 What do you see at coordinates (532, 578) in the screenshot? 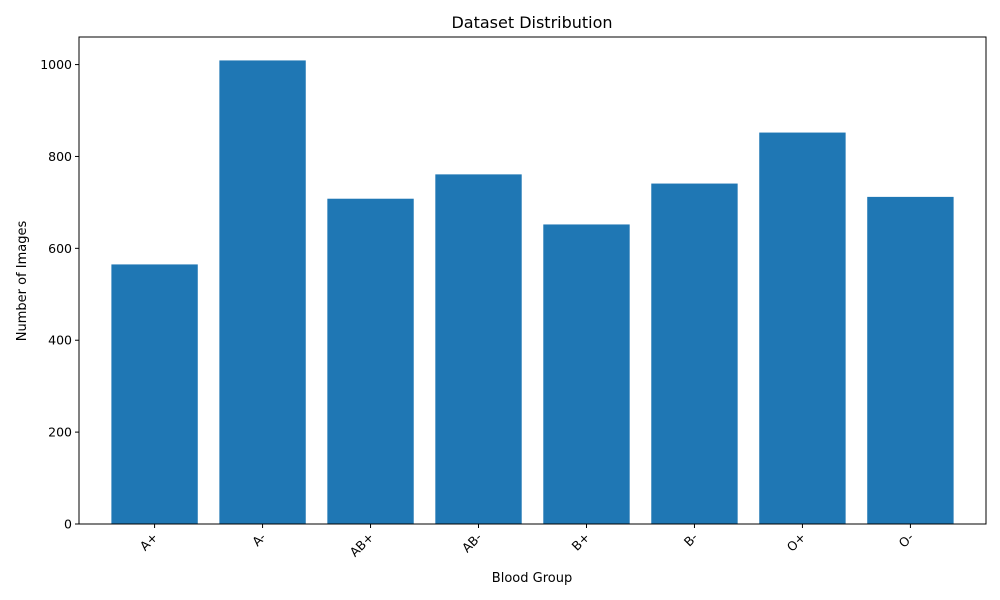
I see `x-axis-label: Blood Group` at bounding box center [532, 578].